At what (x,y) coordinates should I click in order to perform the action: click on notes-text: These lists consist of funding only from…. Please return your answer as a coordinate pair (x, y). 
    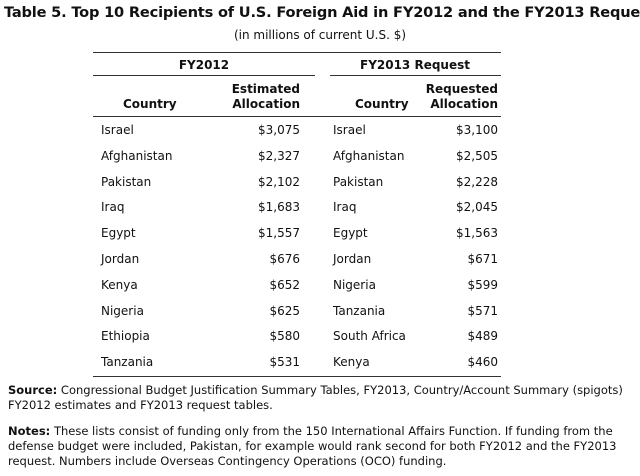
    Looking at the image, I should click on (312, 446).